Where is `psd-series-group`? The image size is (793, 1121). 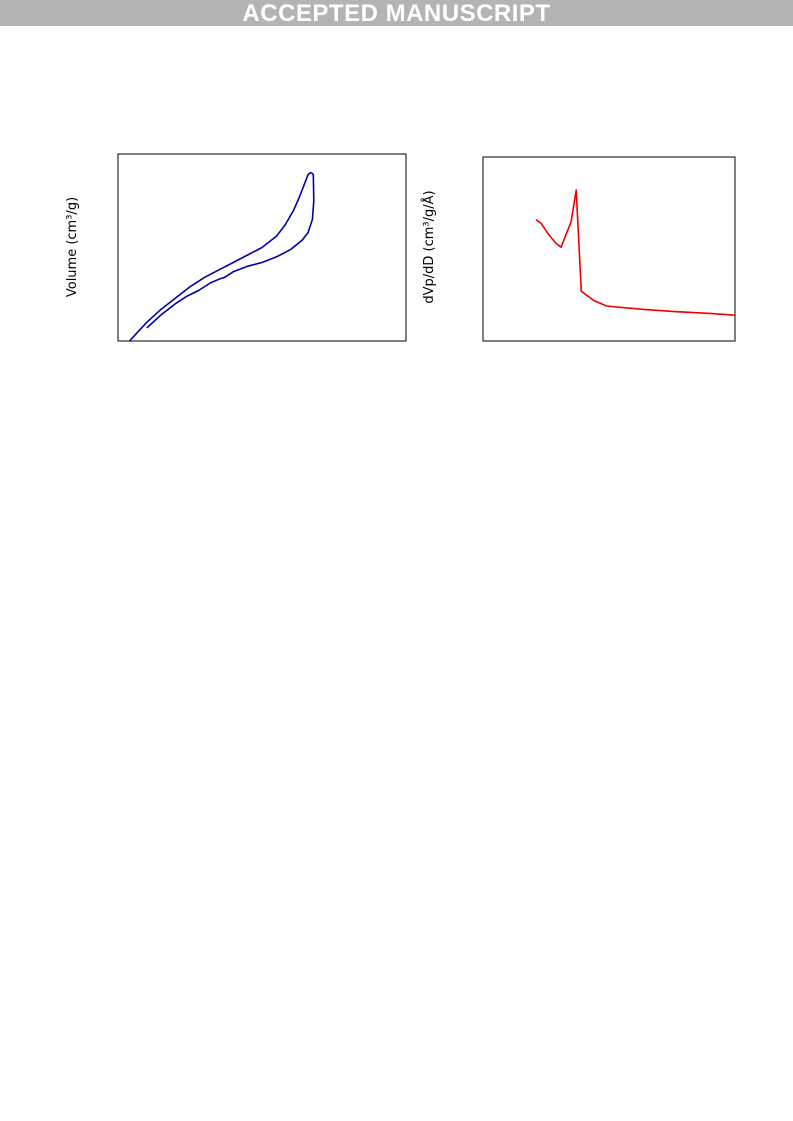 psd-series-group is located at coordinates (635, 252).